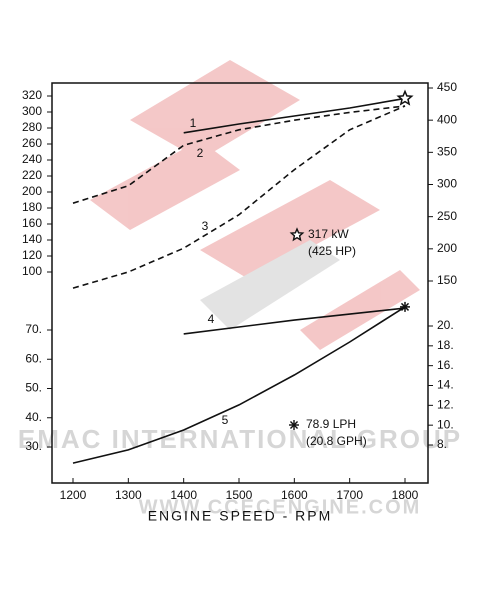 The height and width of the screenshot is (610, 480). What do you see at coordinates (447, 152) in the screenshot?
I see `y2-tick-label: 350` at bounding box center [447, 152].